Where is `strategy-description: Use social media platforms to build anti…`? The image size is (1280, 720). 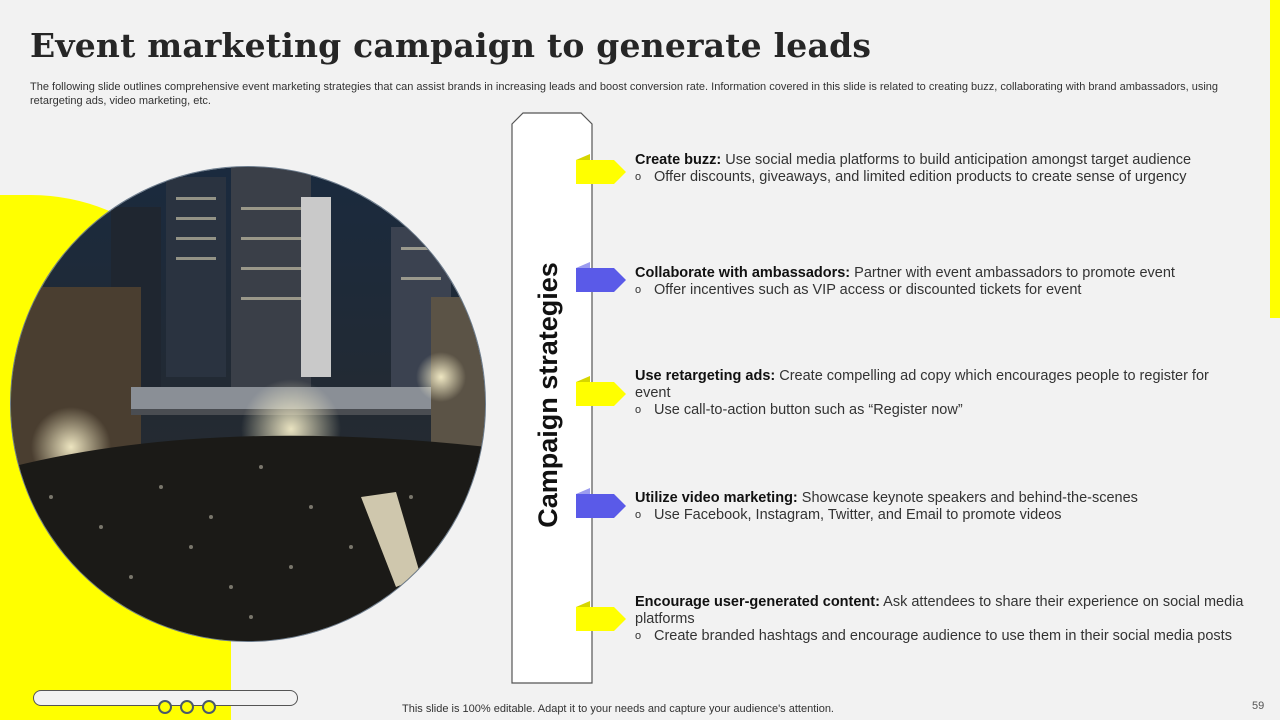
strategy-description: Use social media platforms to build anti… is located at coordinates (956, 160).